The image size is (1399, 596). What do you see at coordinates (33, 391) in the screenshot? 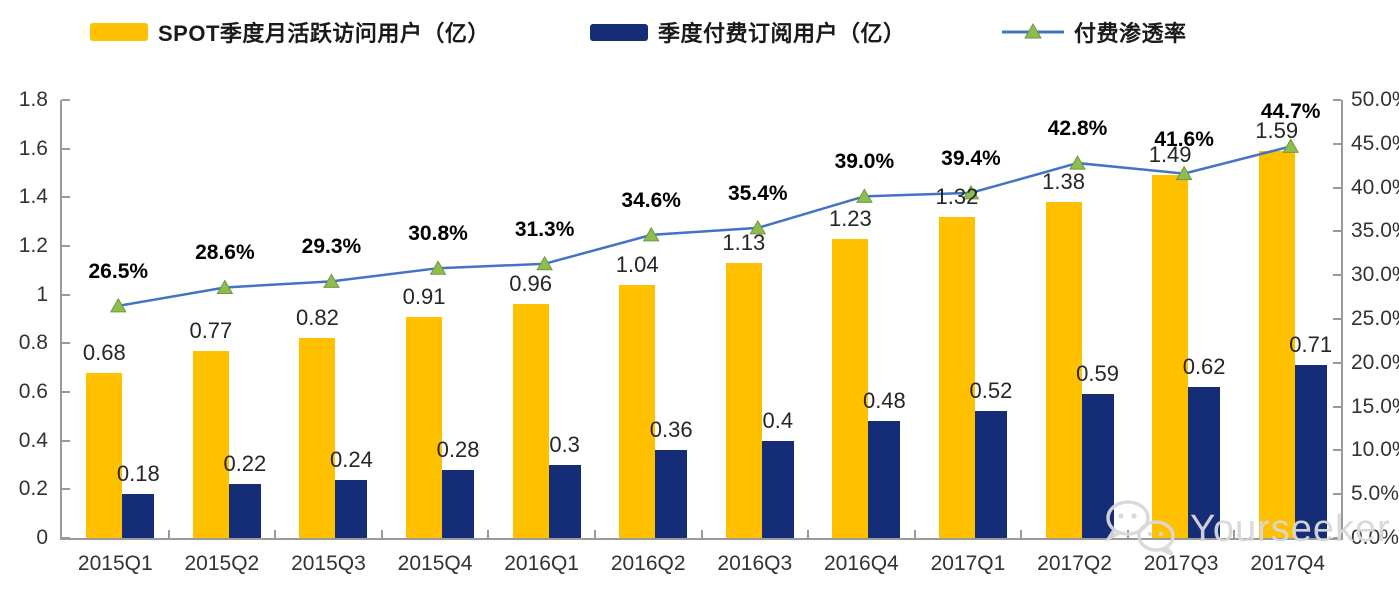
I see `y-axis-left-label: 0.6` at bounding box center [33, 391].